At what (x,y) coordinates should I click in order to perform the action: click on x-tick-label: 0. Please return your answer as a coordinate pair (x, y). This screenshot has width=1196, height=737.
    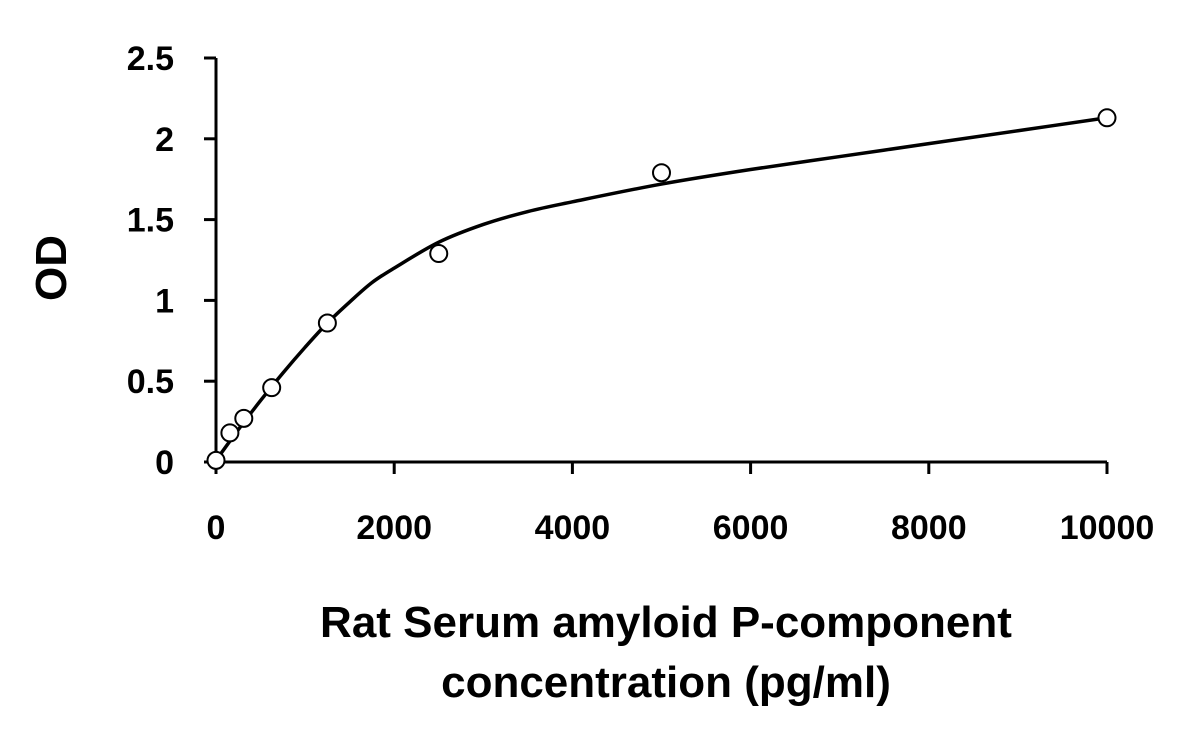
    Looking at the image, I should click on (216, 528).